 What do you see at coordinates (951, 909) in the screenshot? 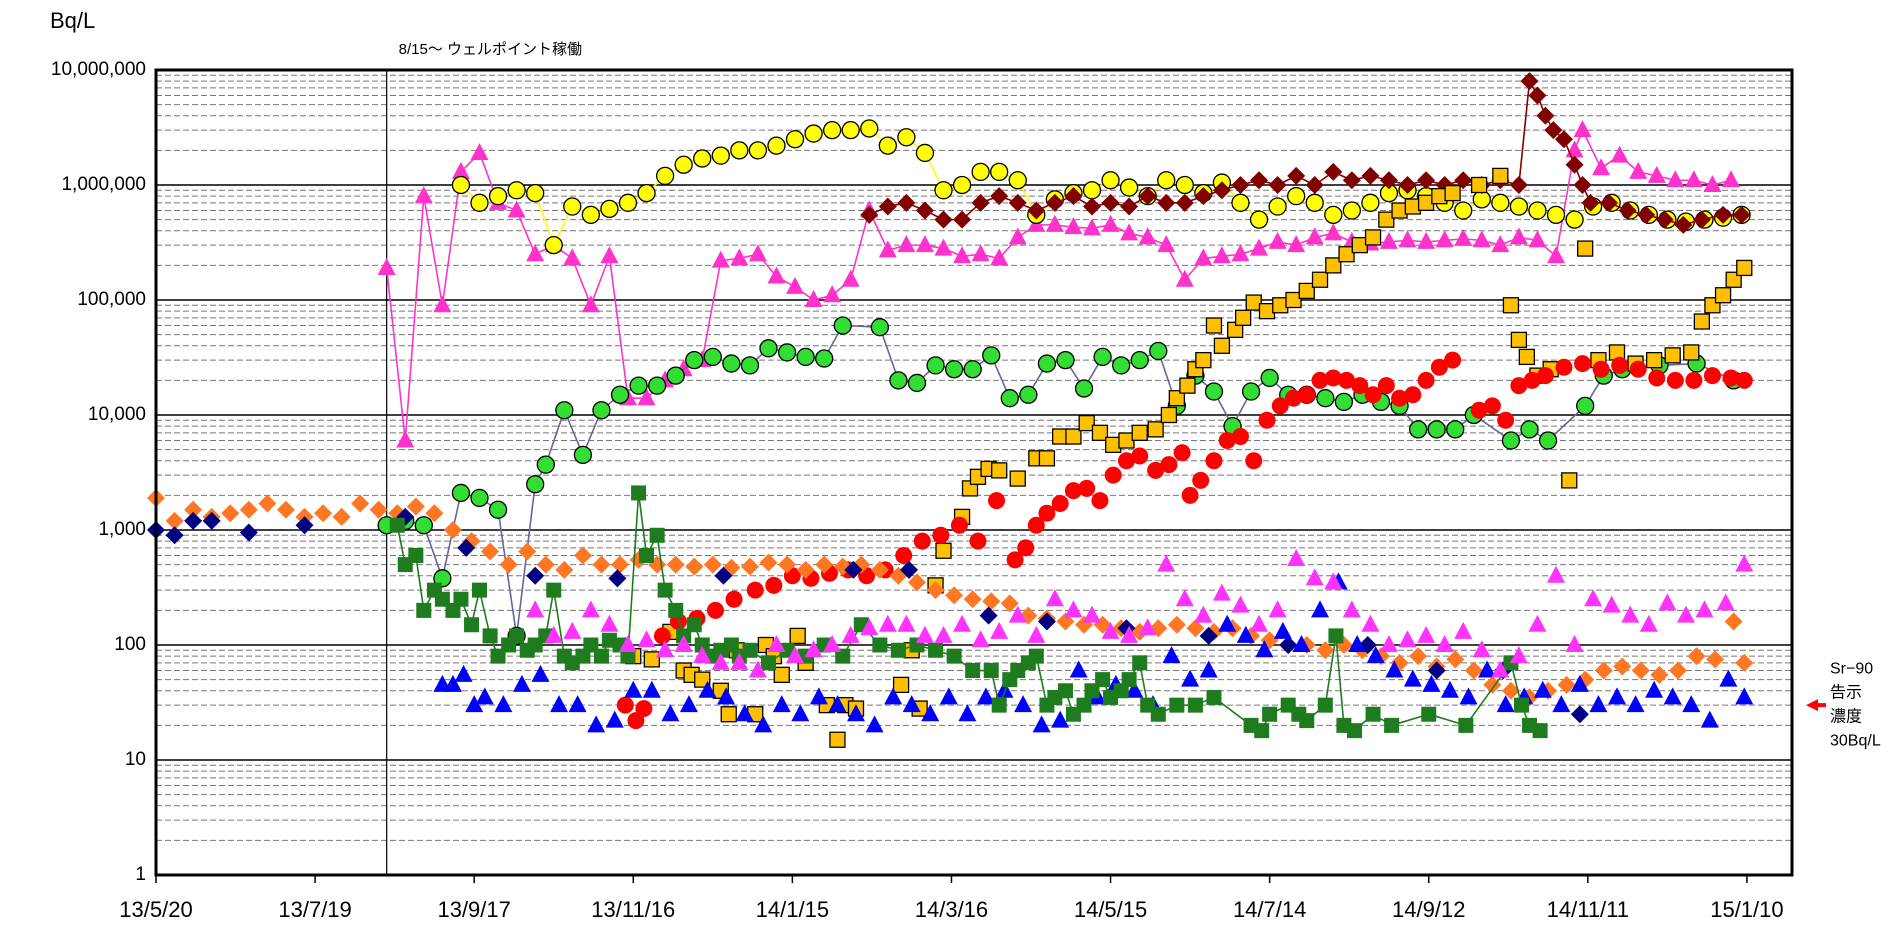
I see `x-tick-label: 14/3/16` at bounding box center [951, 909].